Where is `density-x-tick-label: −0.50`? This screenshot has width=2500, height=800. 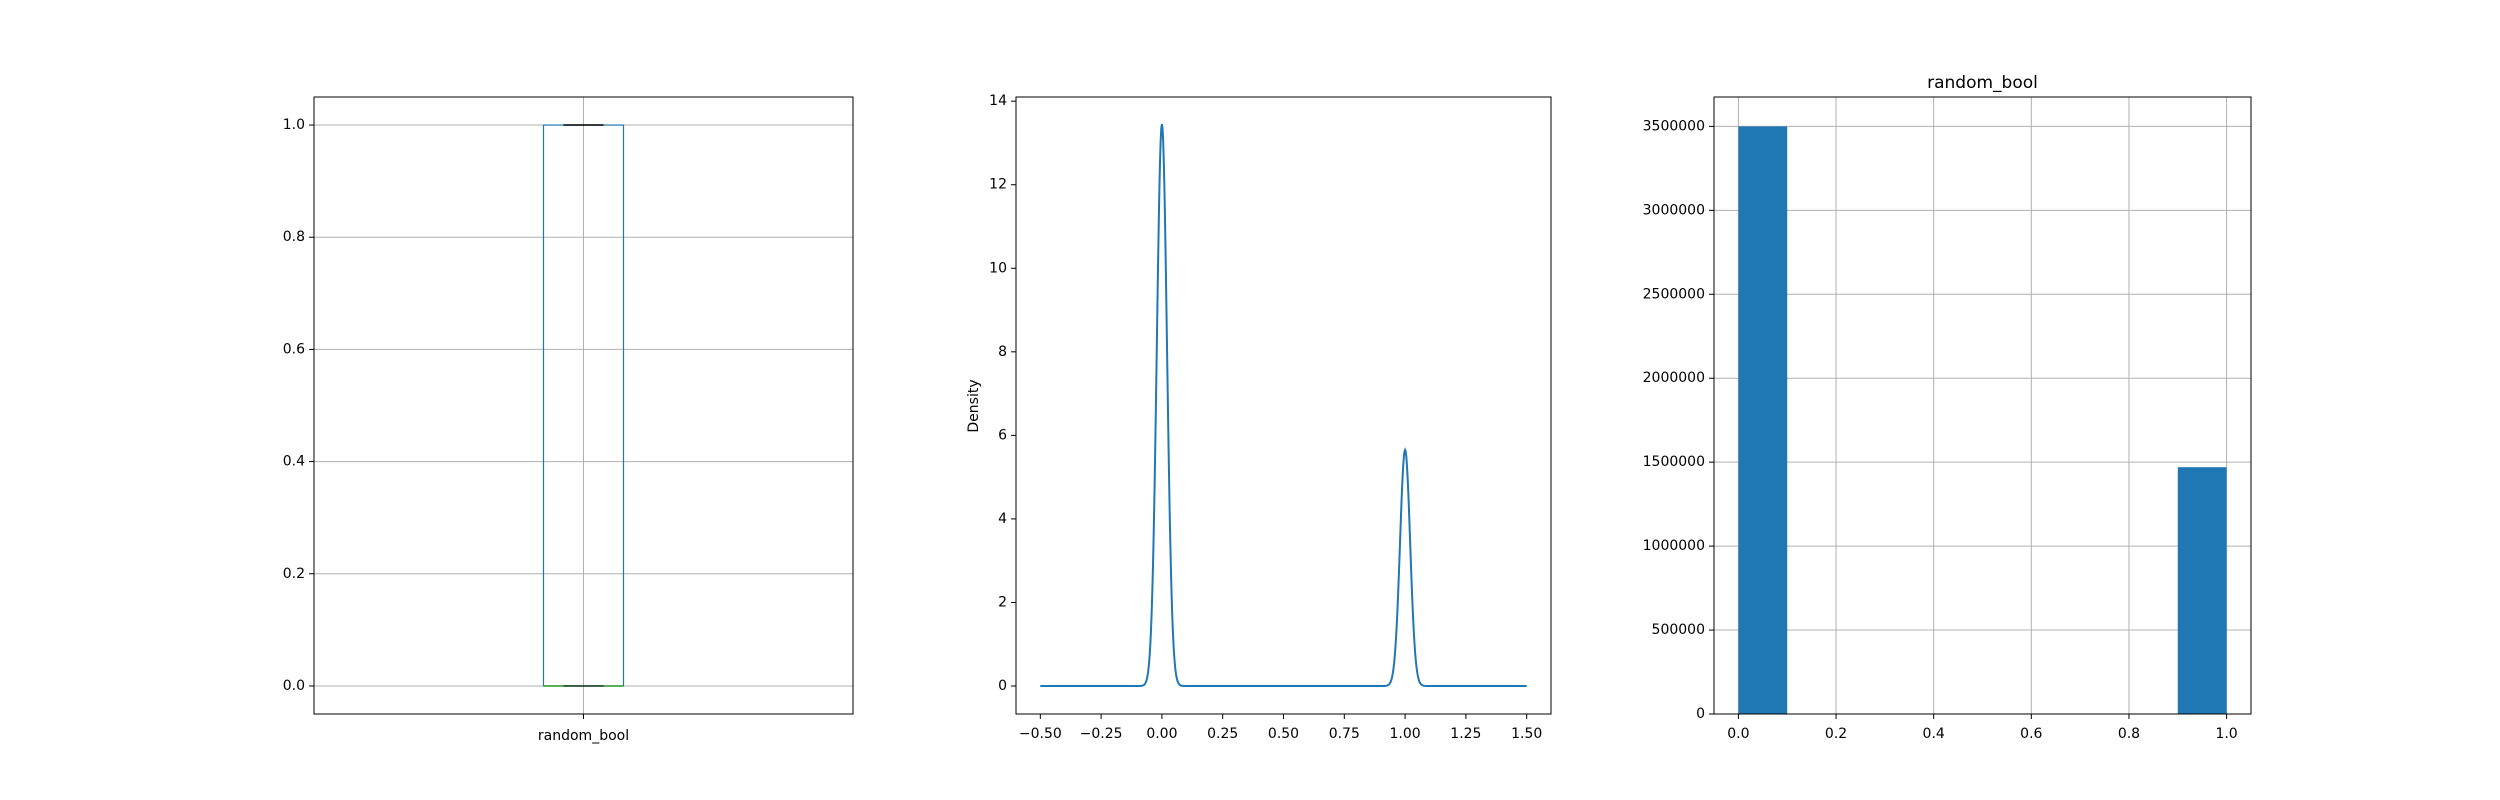
density-x-tick-label: −0.50 is located at coordinates (1040, 734).